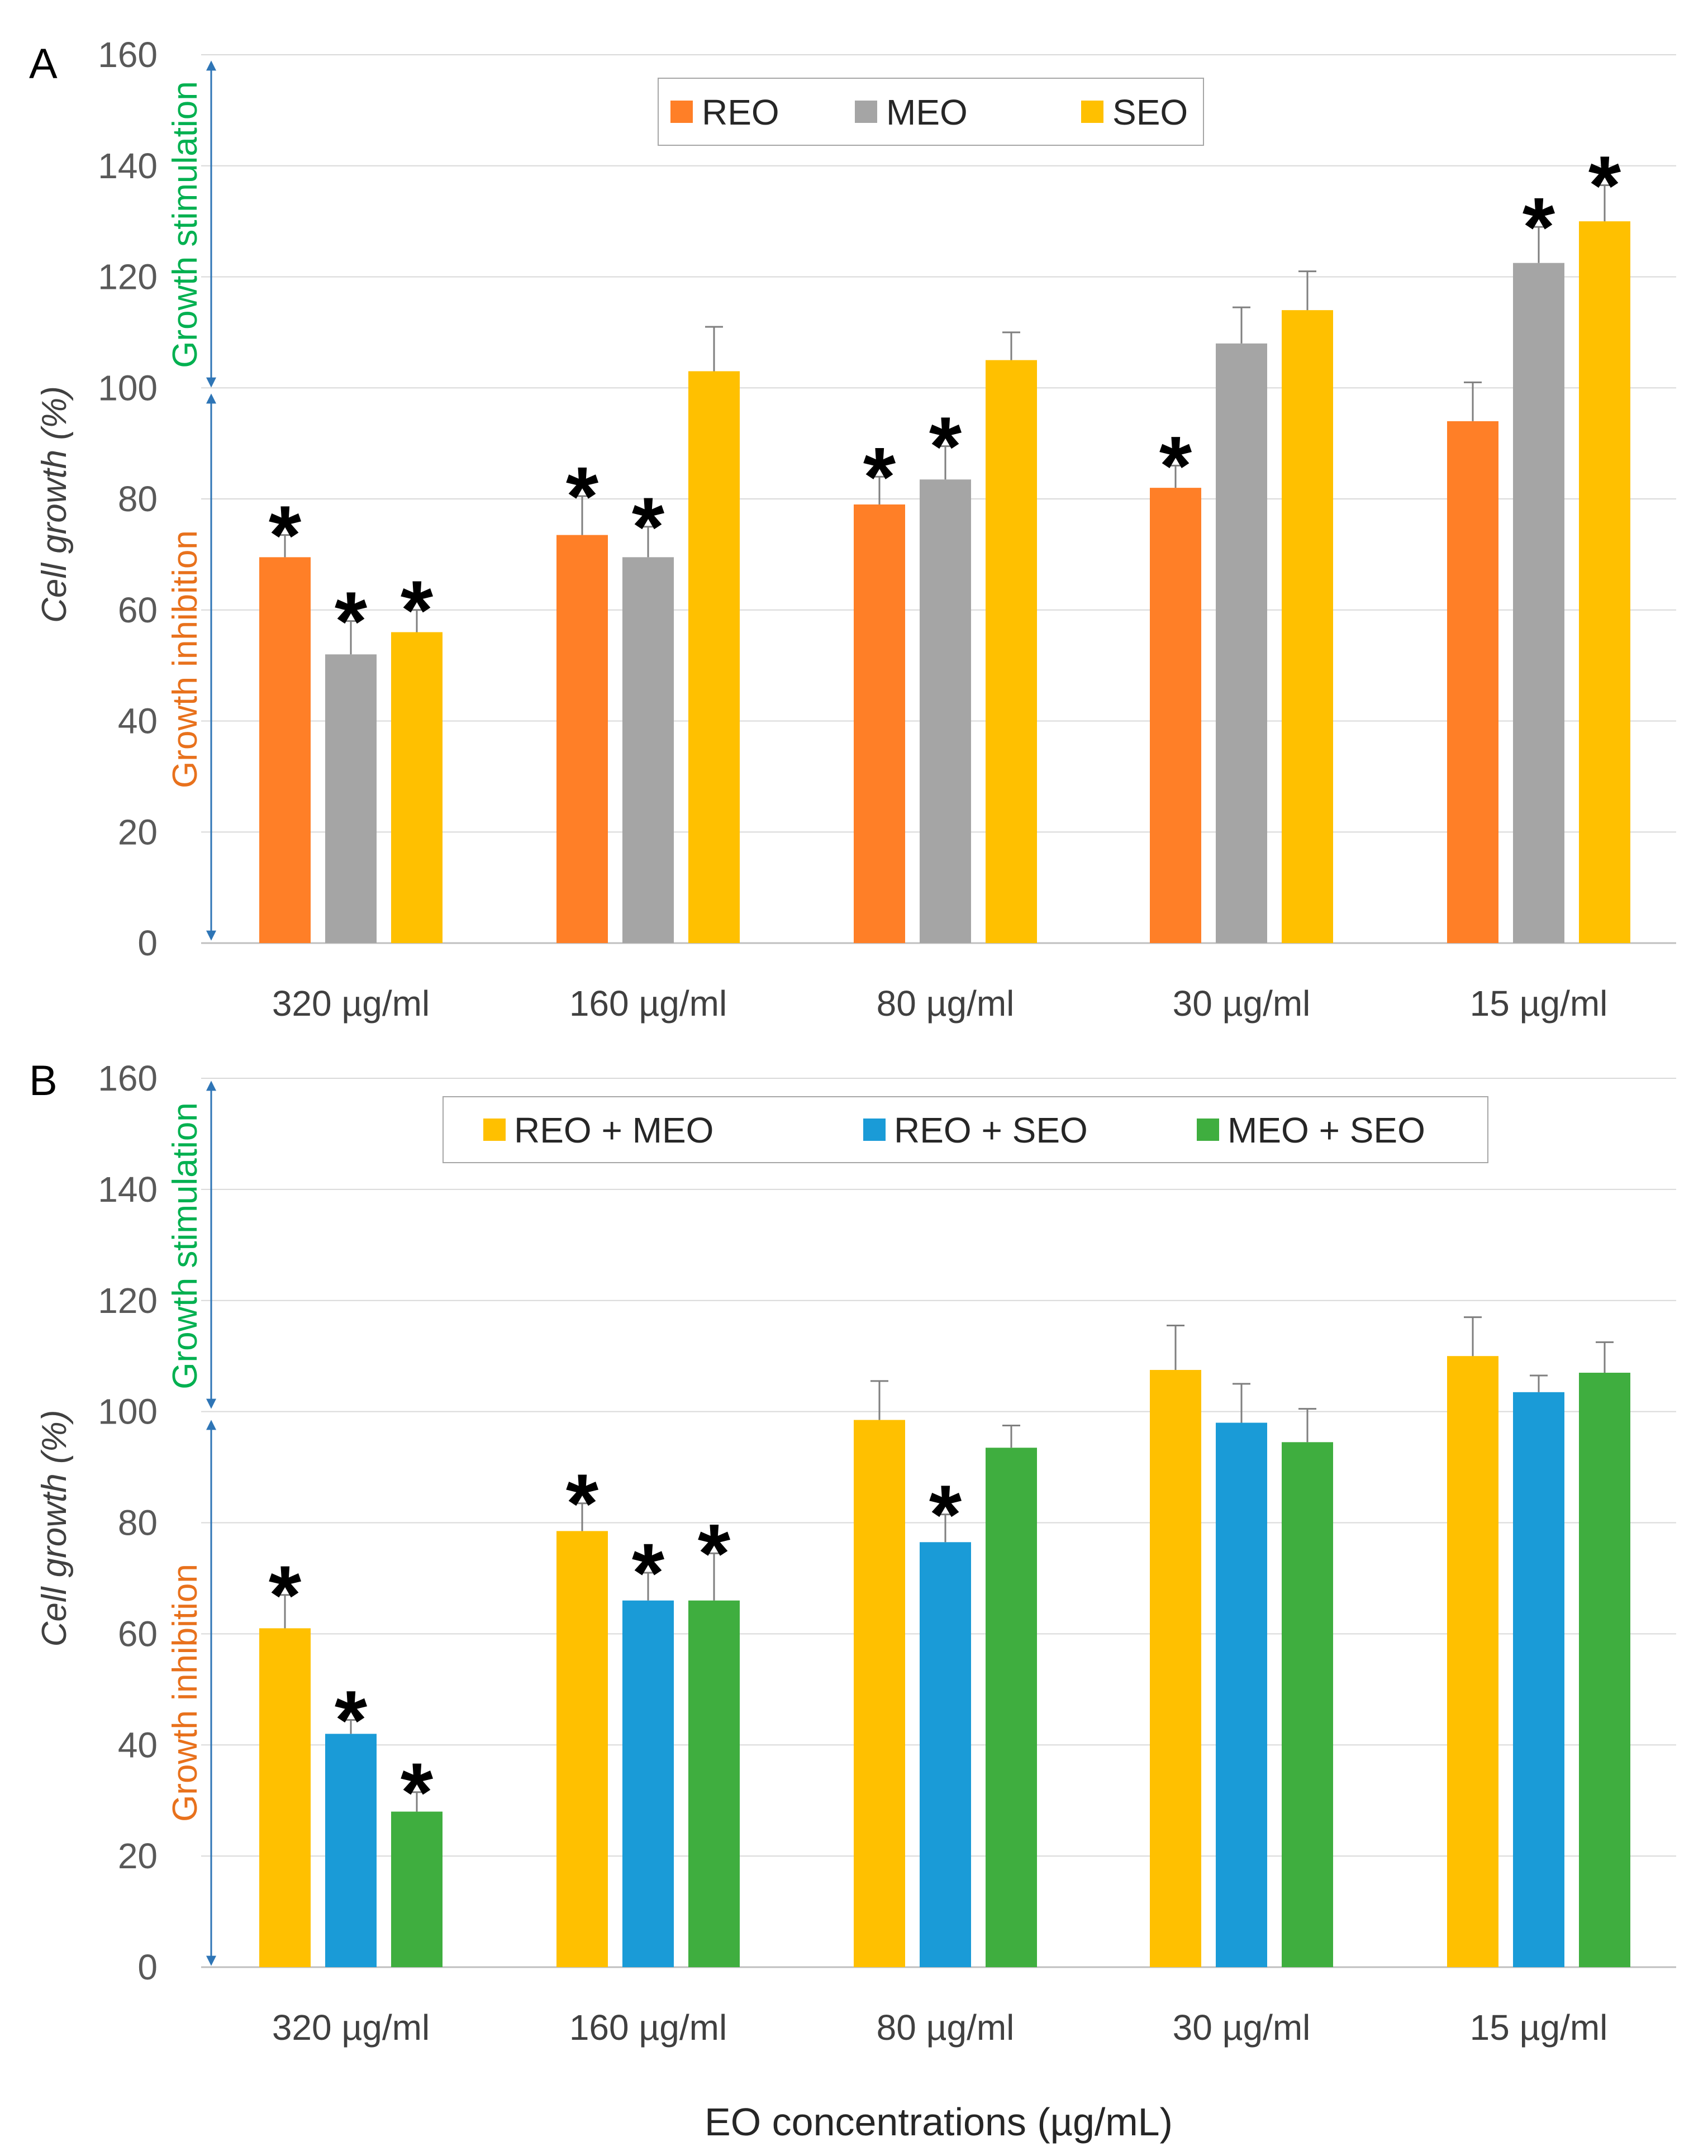 The width and height of the screenshot is (1708, 2156). I want to click on legend-label: MEO + SEO, so click(1326, 1130).